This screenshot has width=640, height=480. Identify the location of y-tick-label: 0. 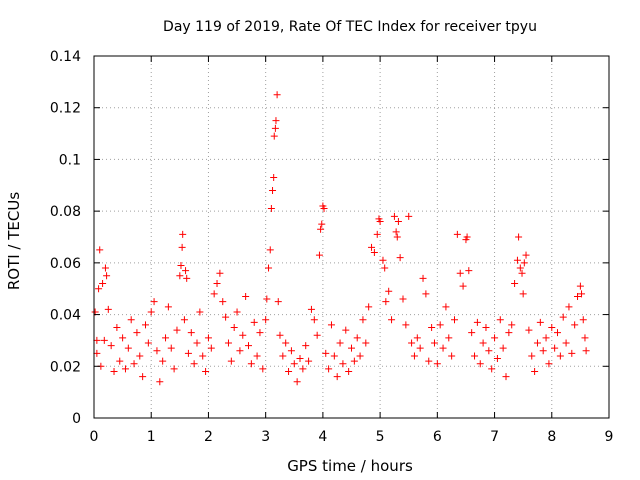
(76, 419).